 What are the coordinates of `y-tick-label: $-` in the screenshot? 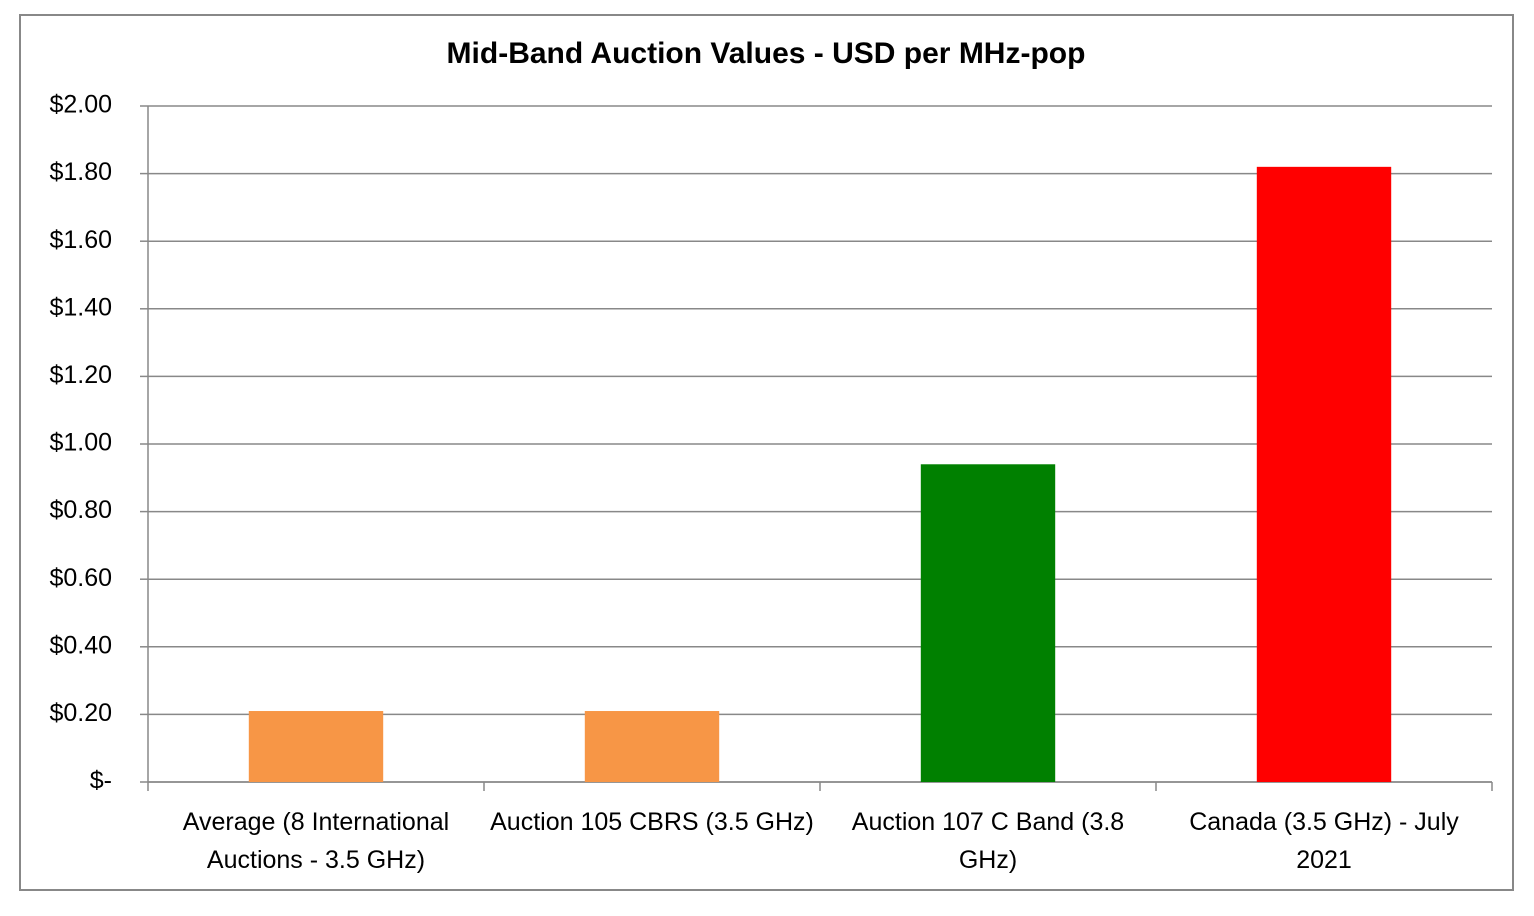 It's located at (101, 781).